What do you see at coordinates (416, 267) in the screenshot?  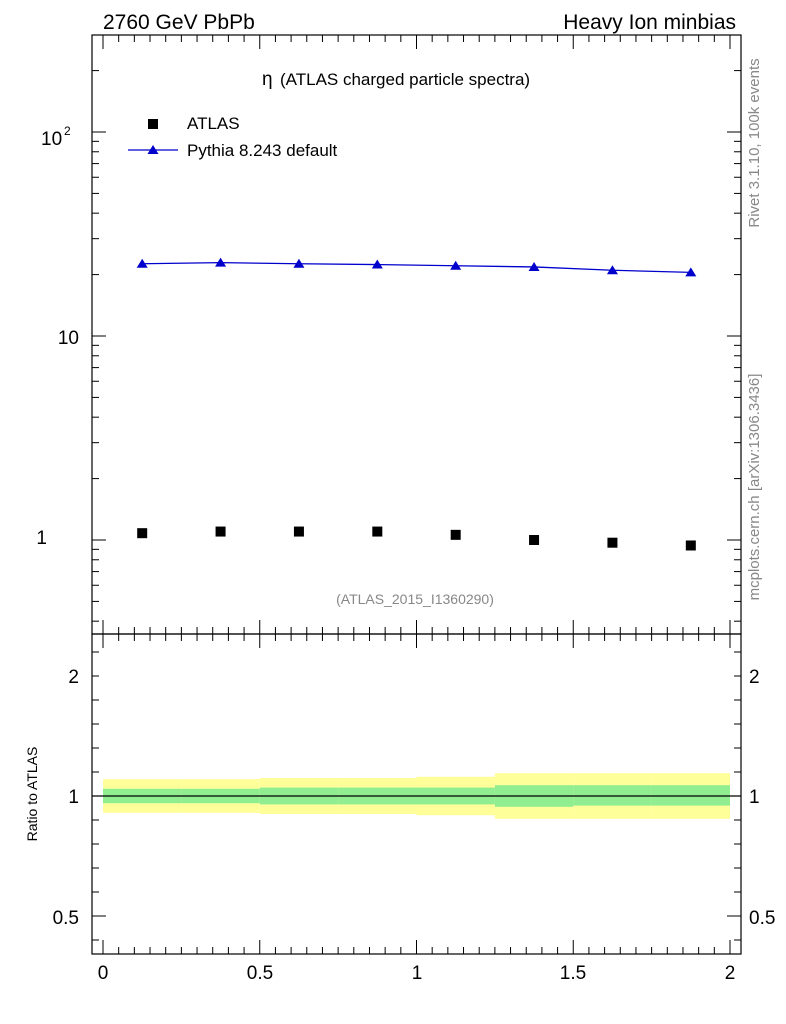 I see `pythia-series-line` at bounding box center [416, 267].